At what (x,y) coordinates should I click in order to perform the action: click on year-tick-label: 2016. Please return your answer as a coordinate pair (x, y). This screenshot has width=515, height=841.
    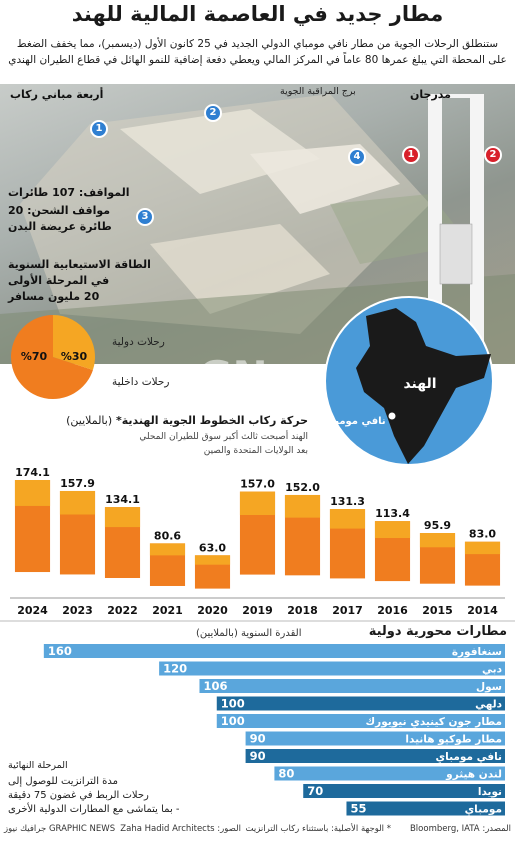
    Looking at the image, I should click on (392, 610).